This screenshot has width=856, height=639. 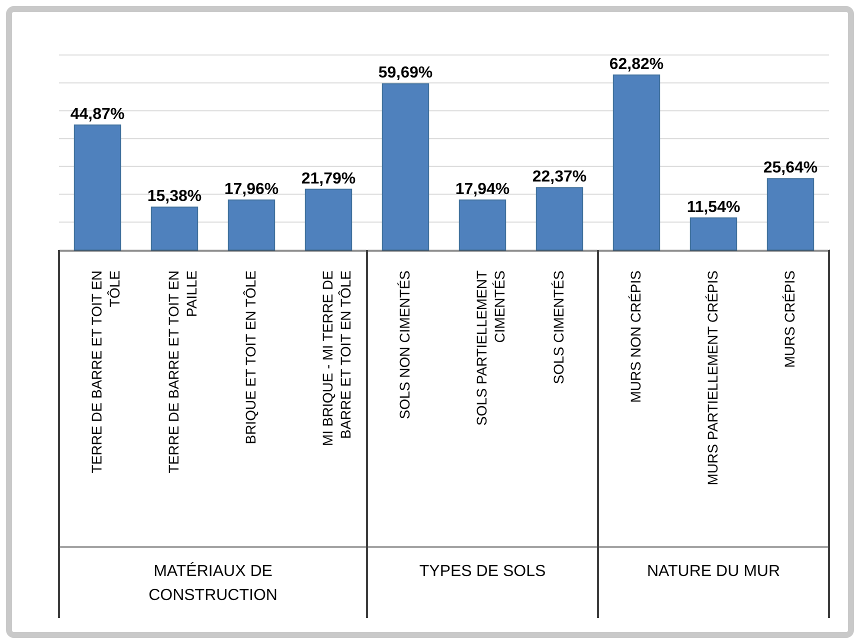 What do you see at coordinates (174, 197) in the screenshot?
I see `data-label: 15,38%` at bounding box center [174, 197].